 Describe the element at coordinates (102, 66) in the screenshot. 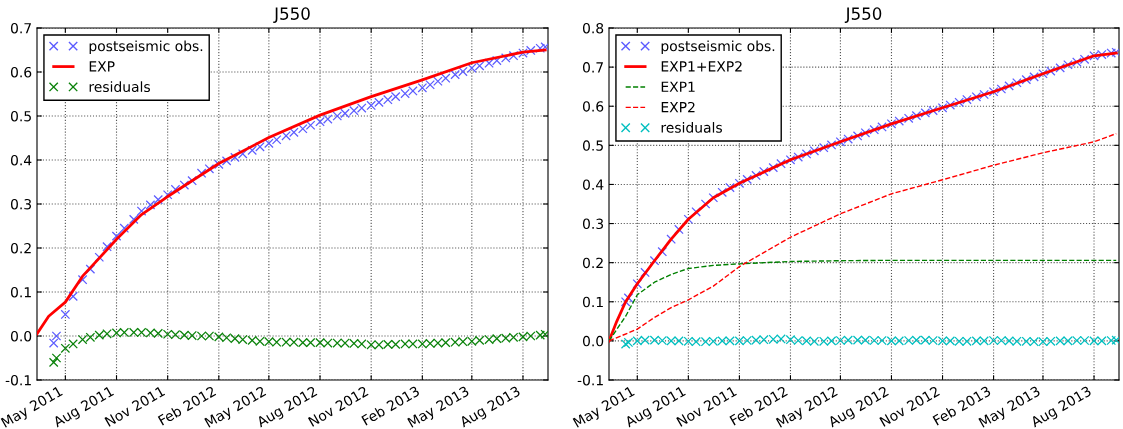

I see `legend-label: EXP` at that location.